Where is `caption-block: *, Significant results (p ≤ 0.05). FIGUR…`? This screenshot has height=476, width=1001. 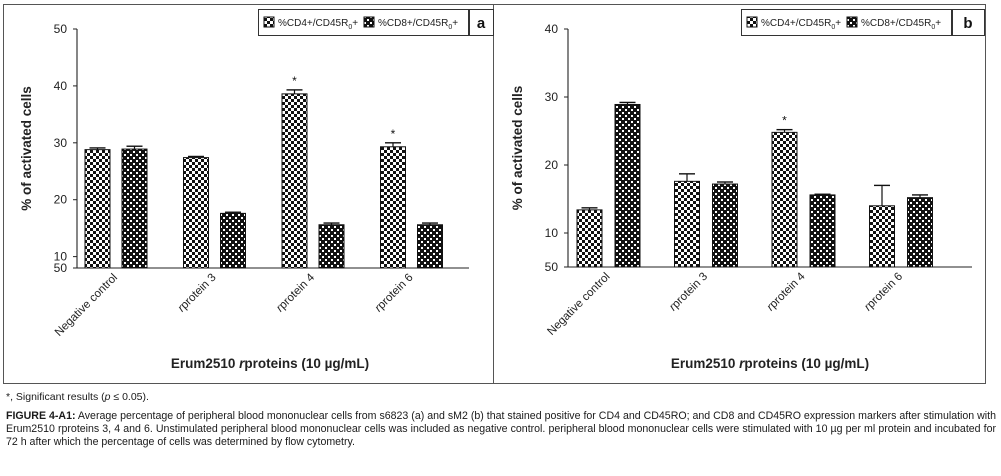
caption-block: *, Significant results (p ≤ 0.05). FIGUR… is located at coordinates (501, 420).